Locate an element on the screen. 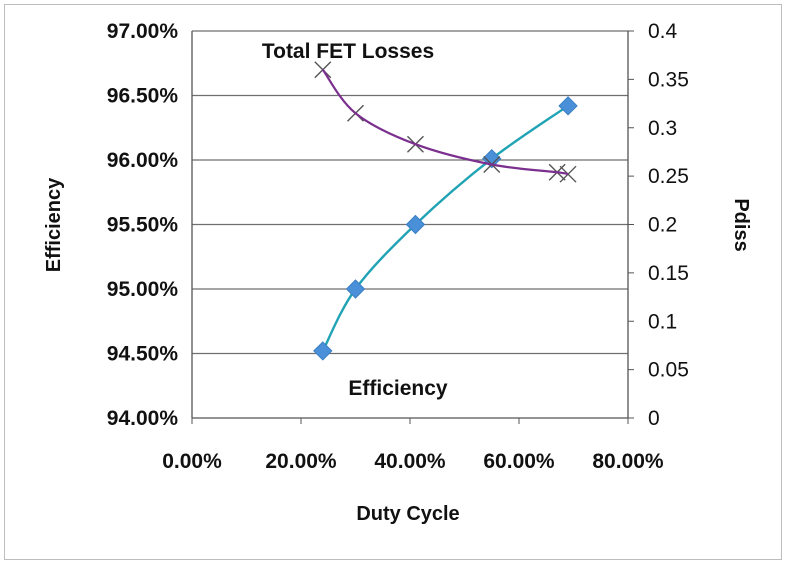 This screenshot has height=566, width=788. x-tick-label: 20.00% is located at coordinates (301, 461).